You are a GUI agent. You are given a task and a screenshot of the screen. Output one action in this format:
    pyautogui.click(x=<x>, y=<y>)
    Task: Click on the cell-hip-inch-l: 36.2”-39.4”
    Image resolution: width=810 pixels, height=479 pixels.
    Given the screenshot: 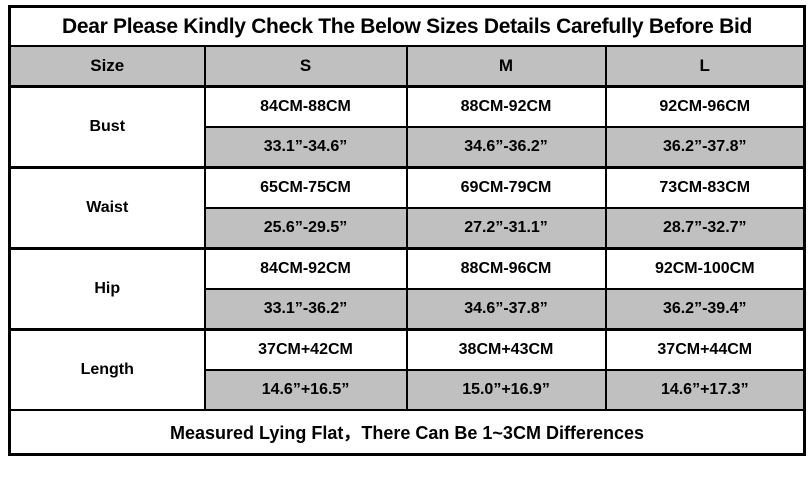 What is the action you would take?
    pyautogui.click(x=705, y=309)
    